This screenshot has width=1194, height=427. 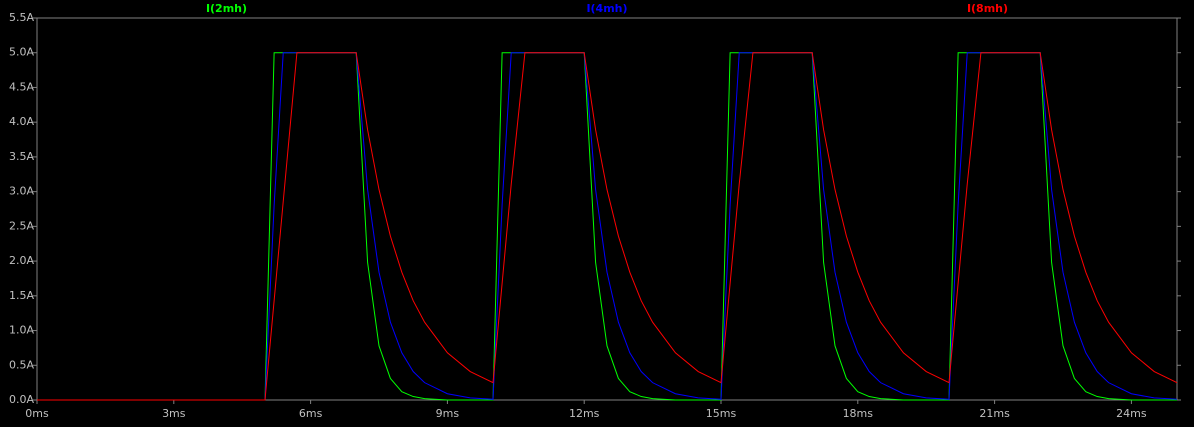 I want to click on y-tick-label: 1.0A, so click(x=21, y=330).